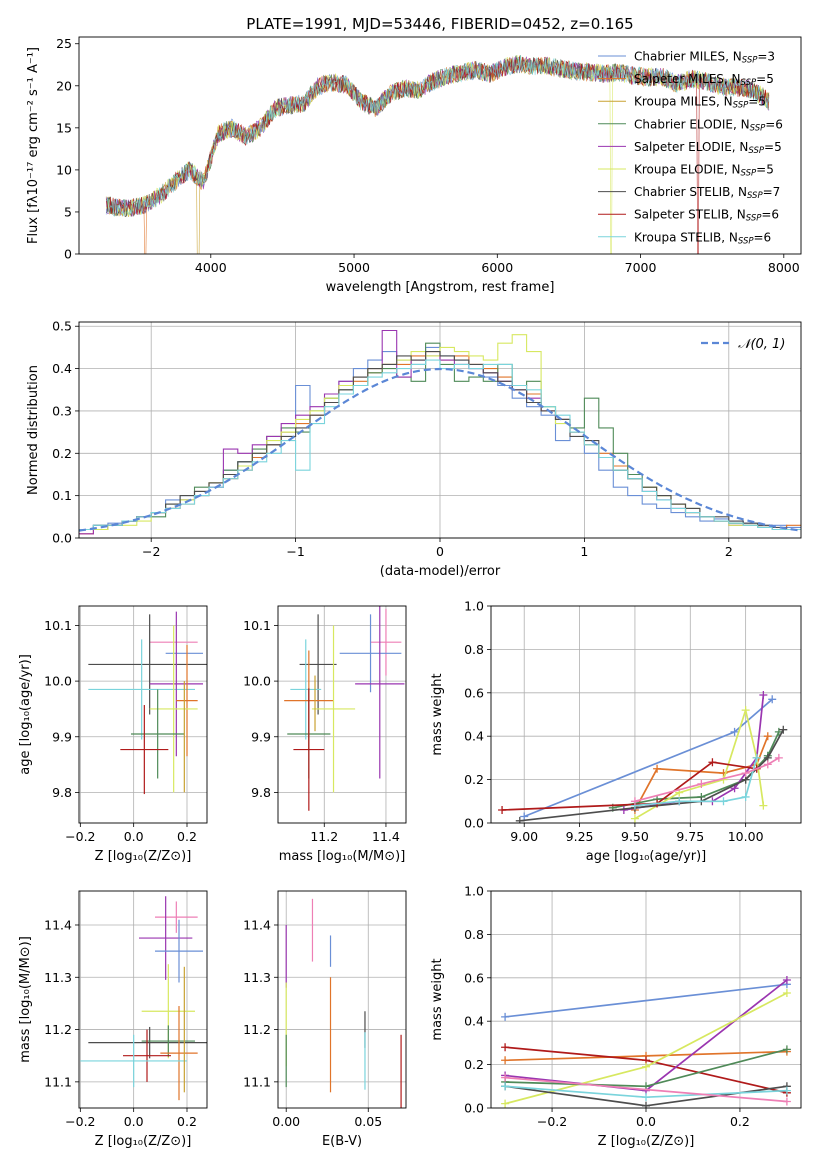 The image size is (819, 1170). I want to click on legend-suffix: =6, so click(774, 124).